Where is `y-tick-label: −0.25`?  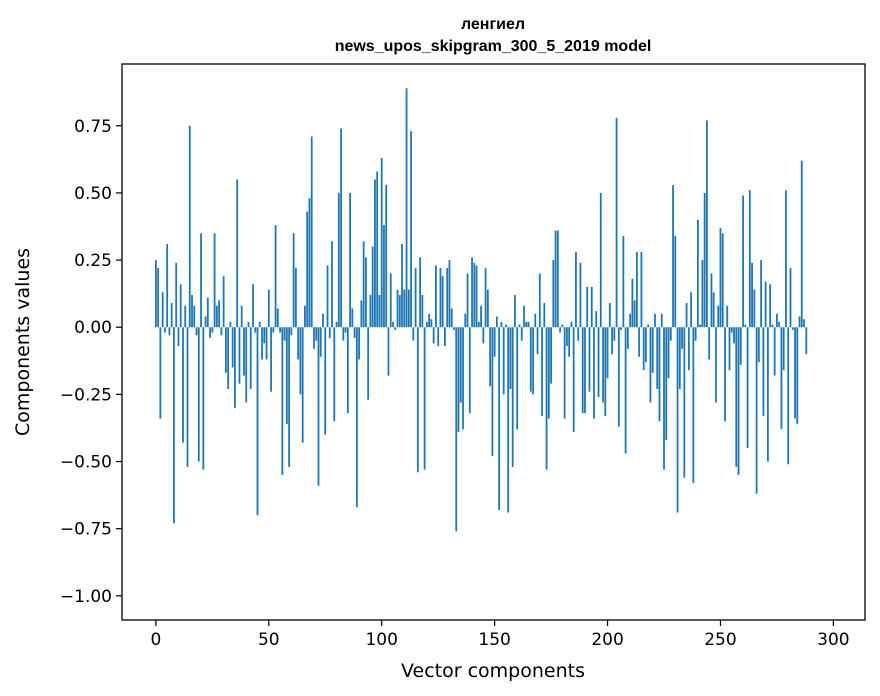
y-tick-label: −0.25 is located at coordinates (86, 395).